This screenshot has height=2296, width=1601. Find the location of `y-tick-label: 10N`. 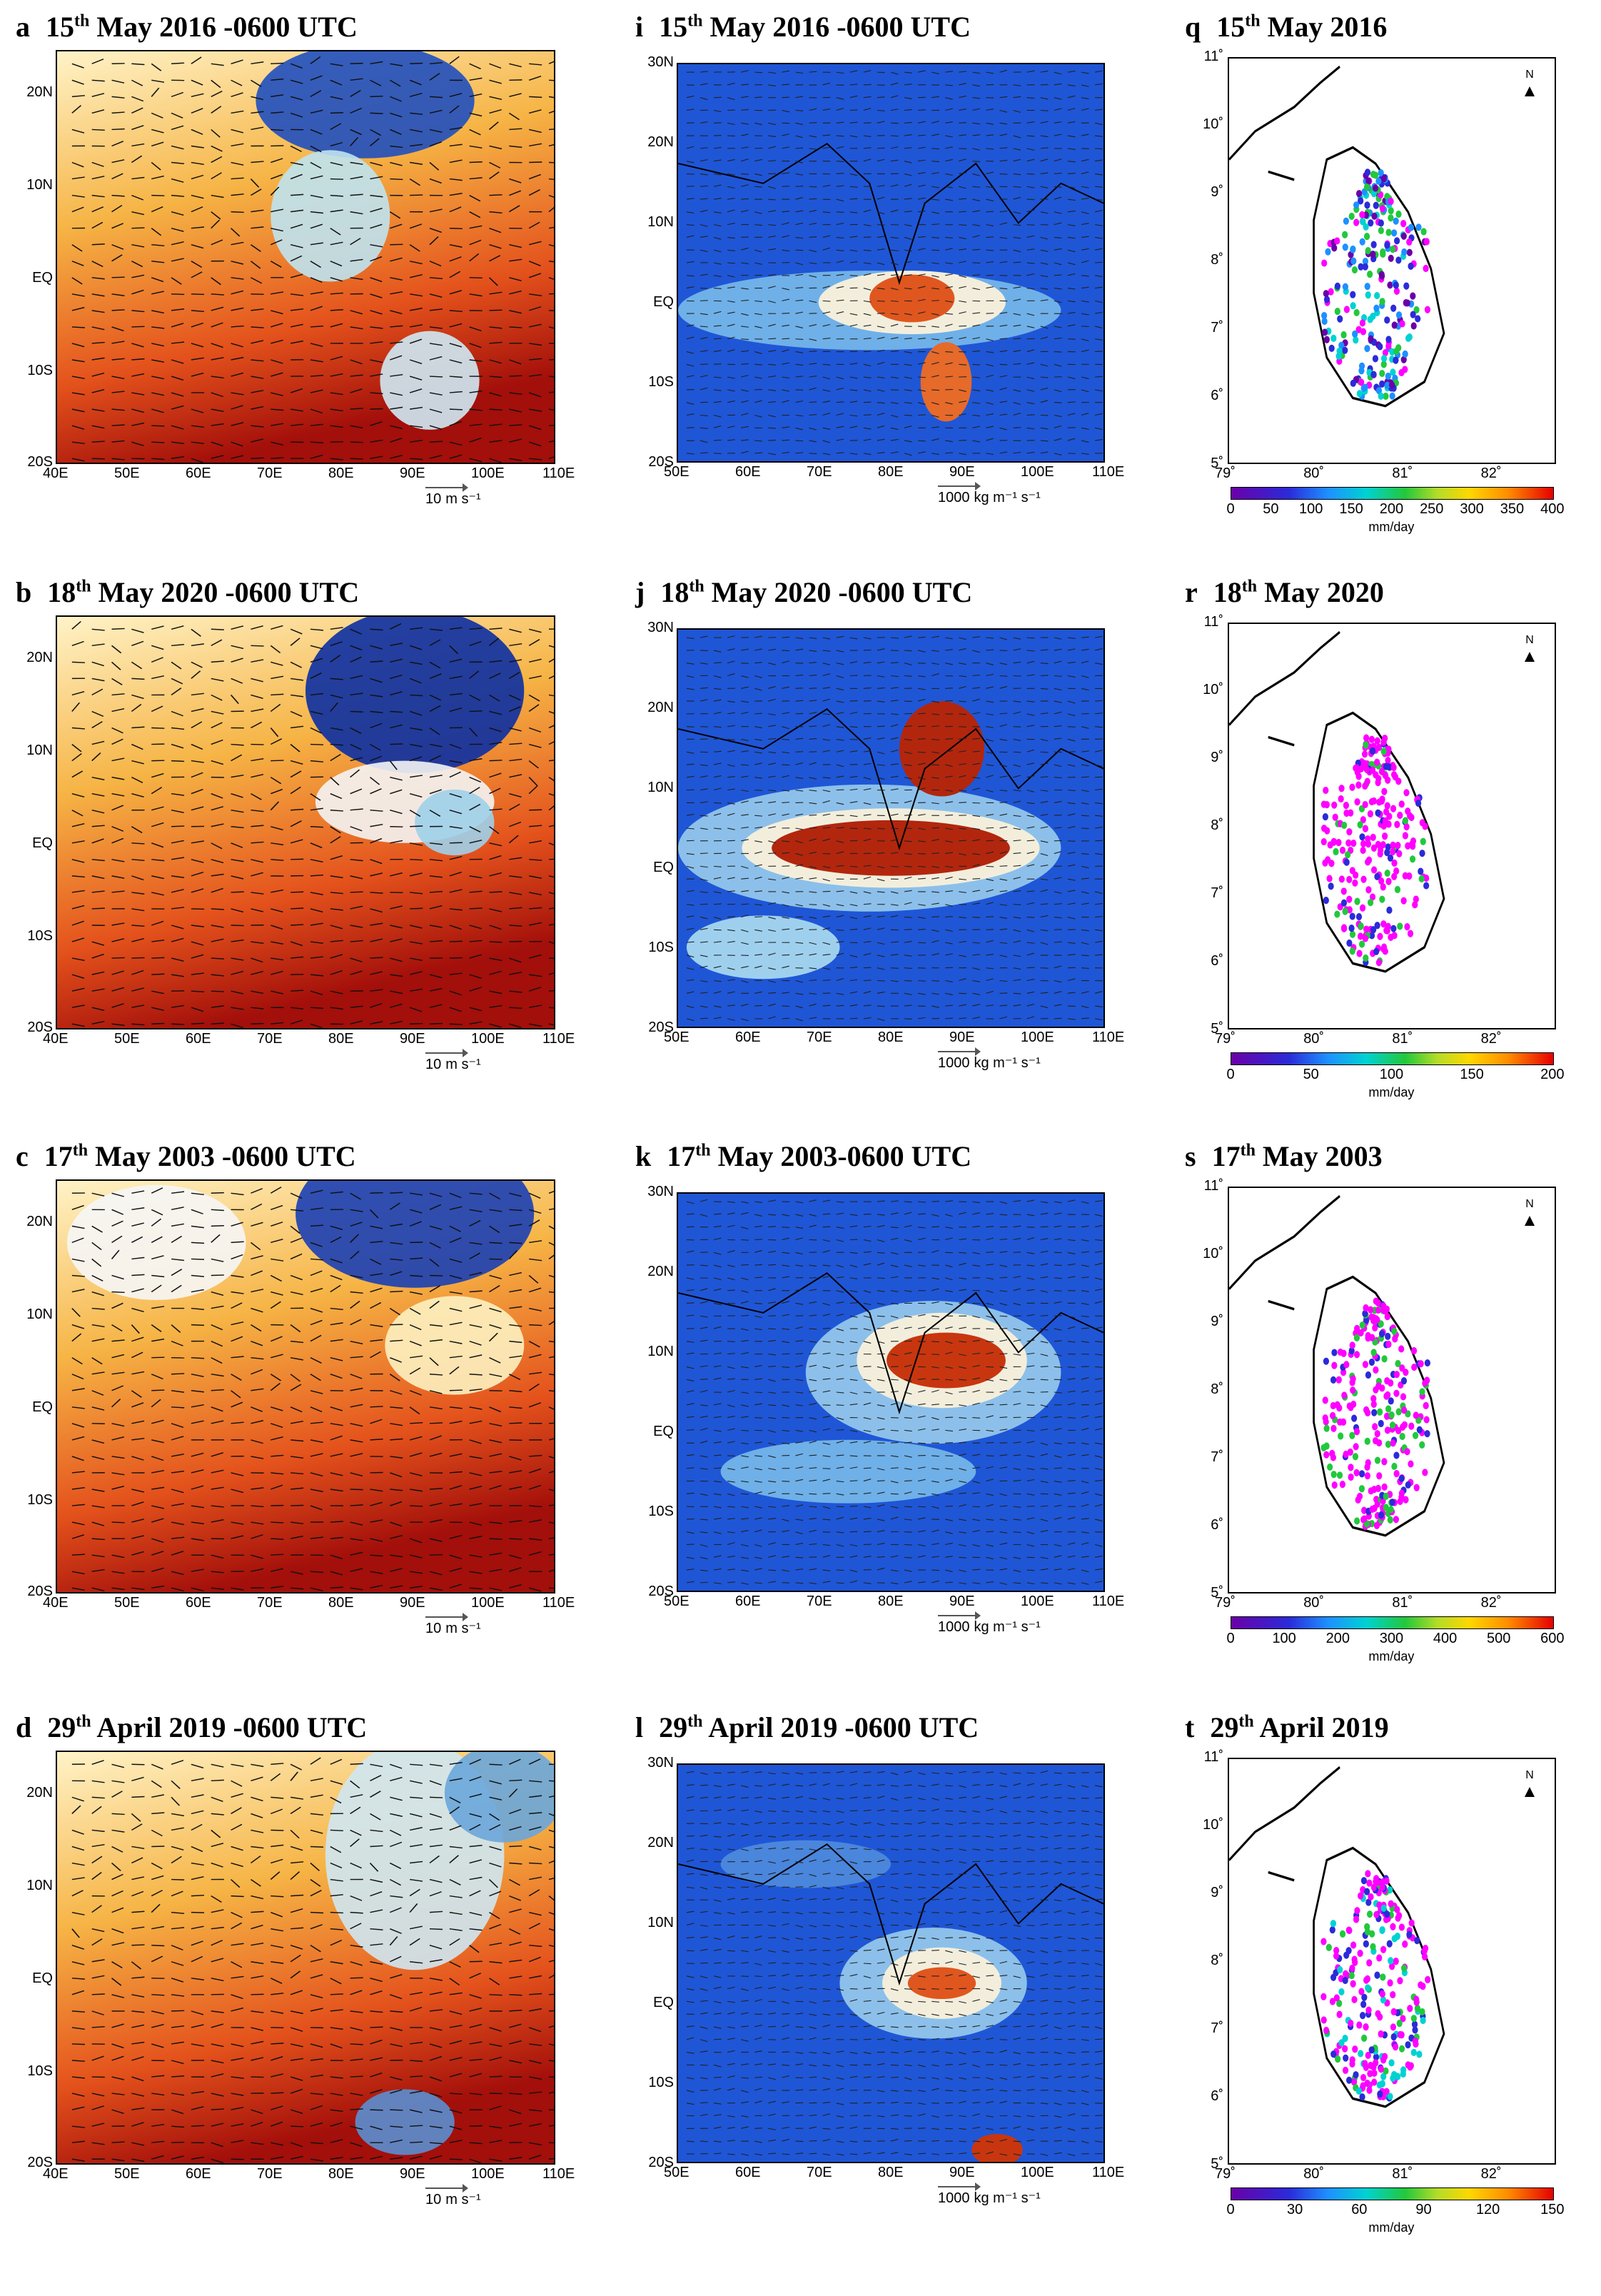

y-tick-label: 10N is located at coordinates (40, 1314).